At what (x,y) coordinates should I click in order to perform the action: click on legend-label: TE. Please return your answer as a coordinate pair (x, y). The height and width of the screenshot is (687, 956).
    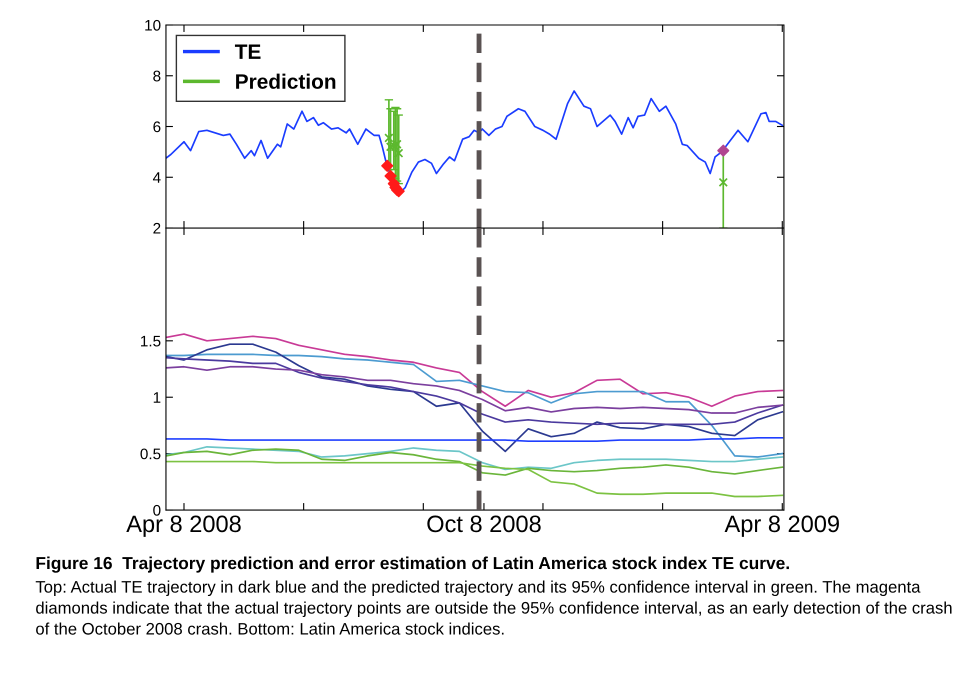
    Looking at the image, I should click on (247, 51).